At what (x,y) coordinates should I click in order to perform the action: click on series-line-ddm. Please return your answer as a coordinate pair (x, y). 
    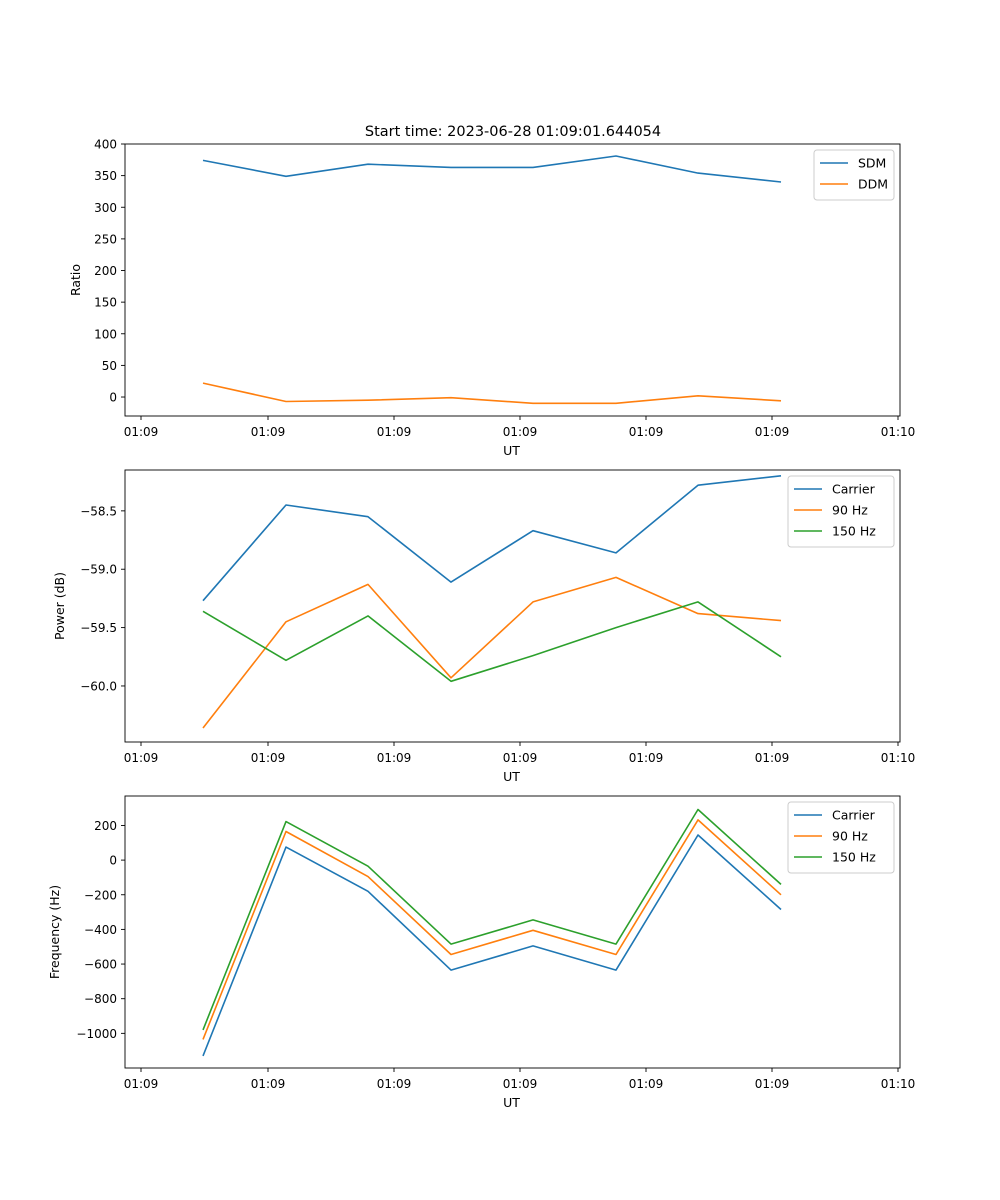
    Looking at the image, I should click on (492, 393).